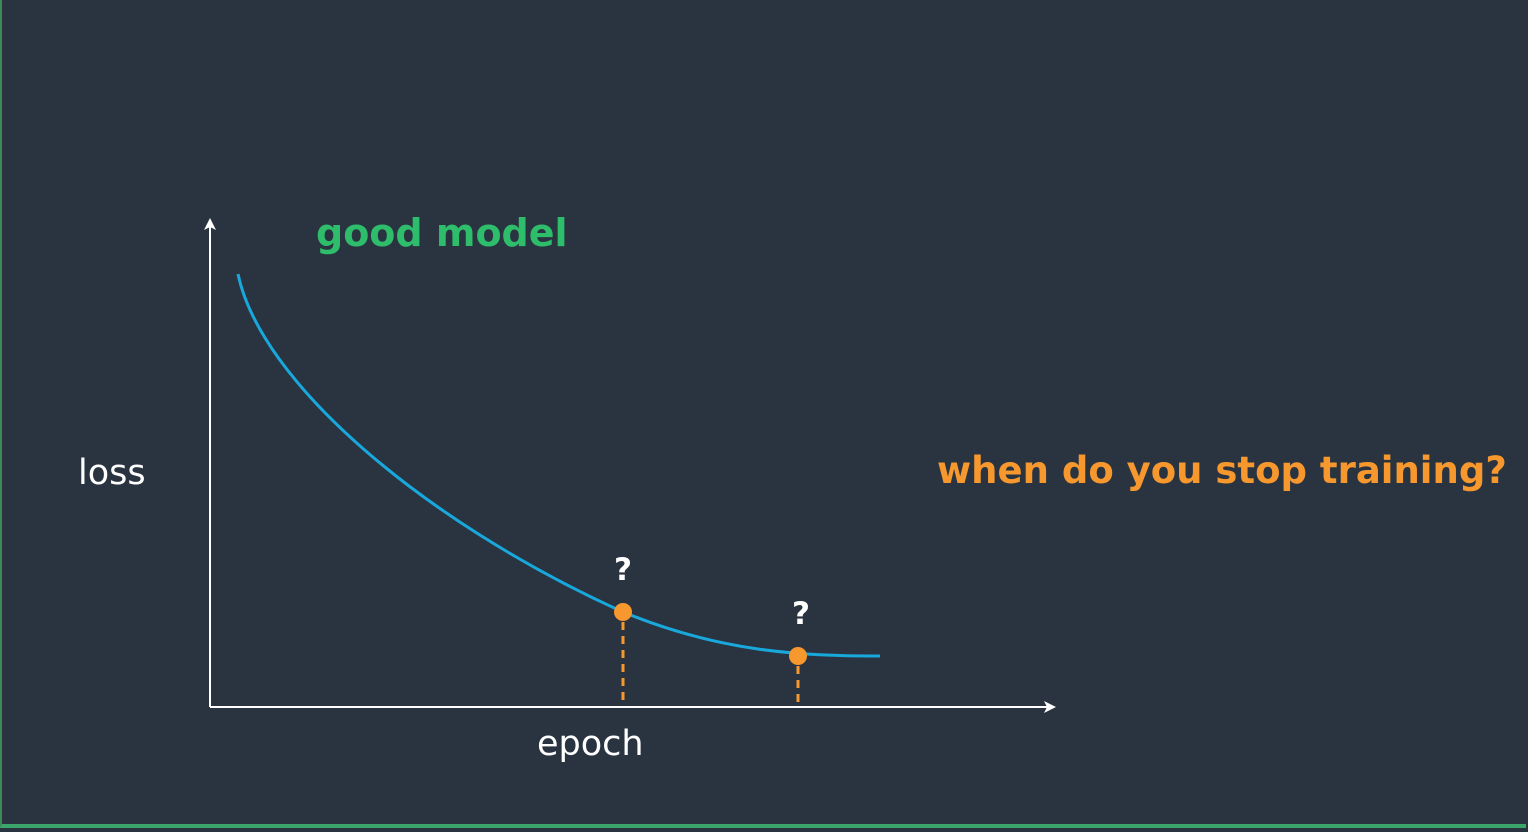  Describe the element at coordinates (590, 744) in the screenshot. I see `x-axis-label: epoch` at that location.